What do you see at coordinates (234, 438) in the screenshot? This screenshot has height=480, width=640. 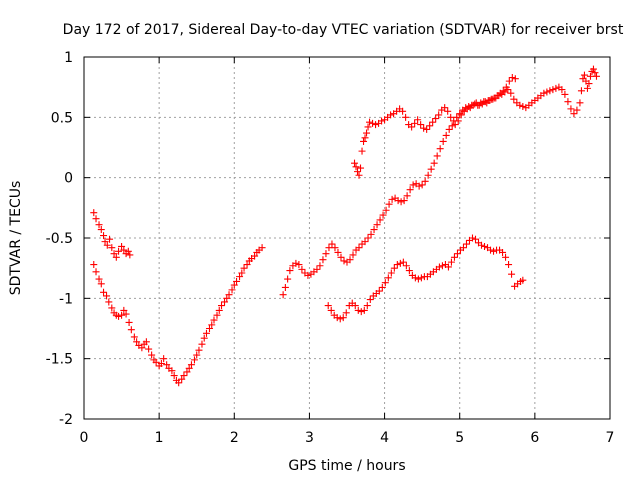 I see `x-tick-label: 2` at bounding box center [234, 438].